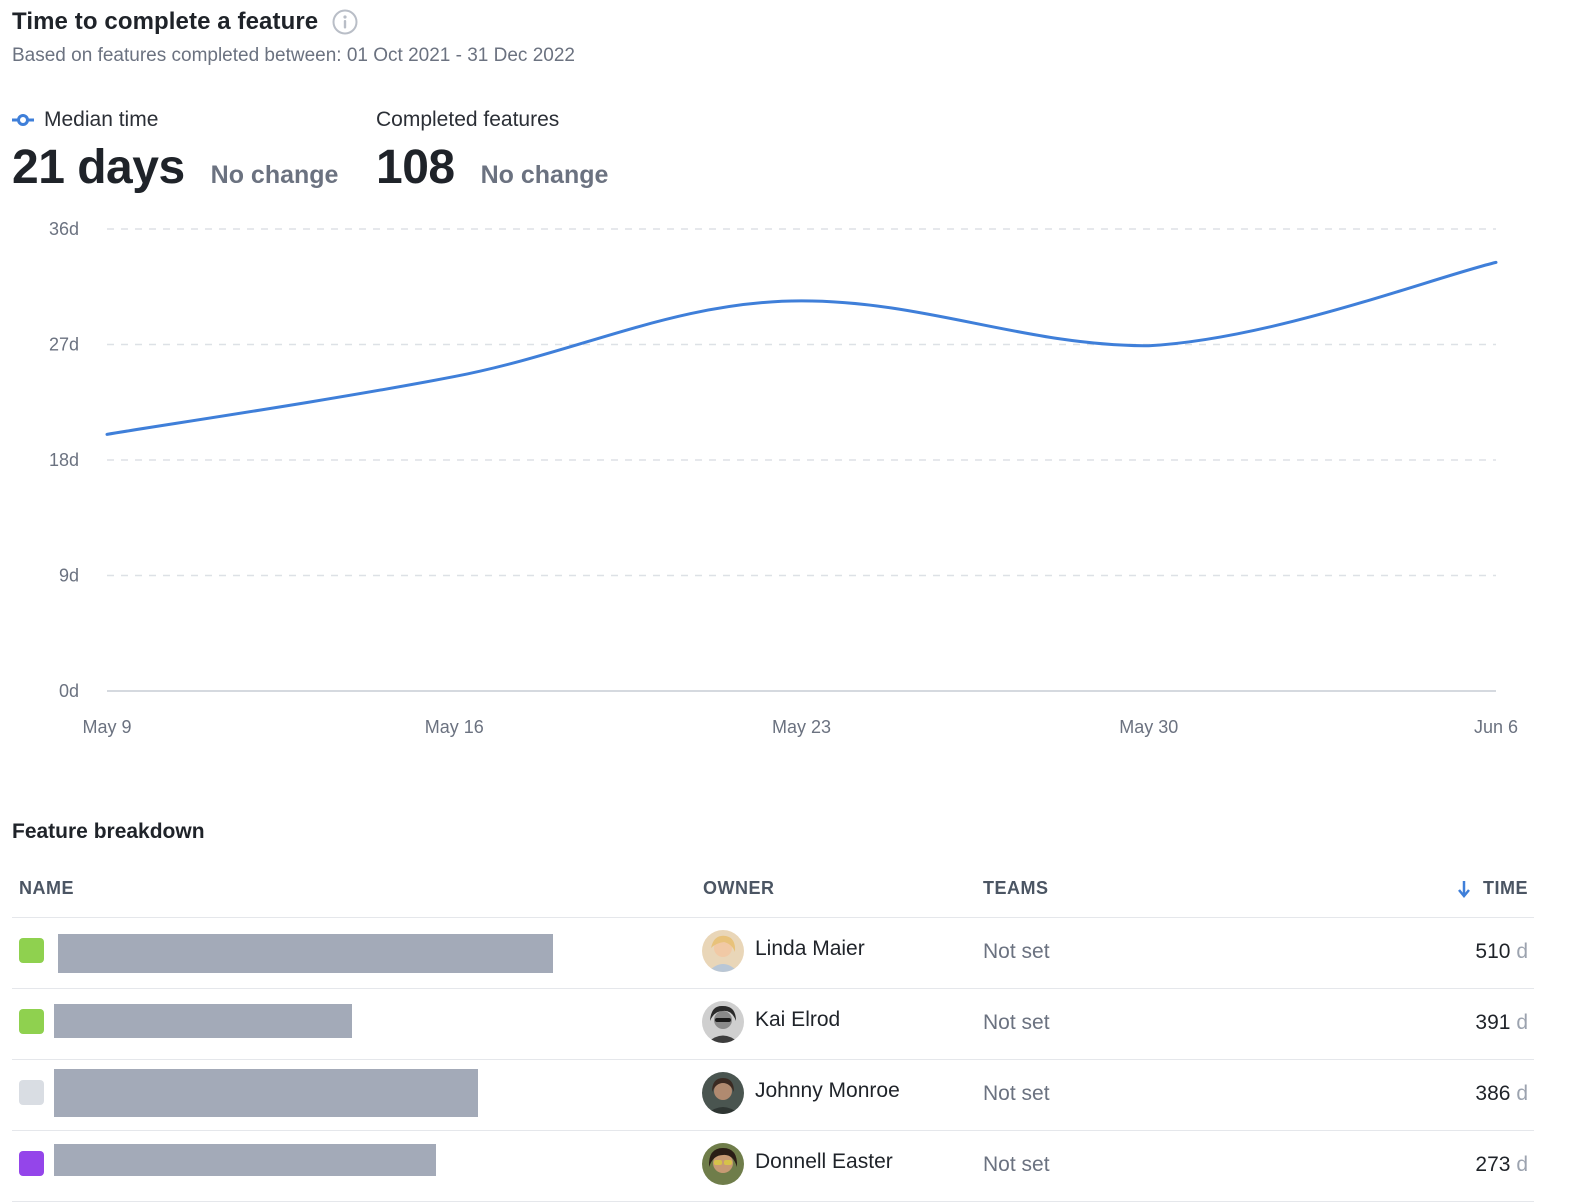 This screenshot has width=1570, height=1202. Describe the element at coordinates (798, 1019) in the screenshot. I see `owner-name: Kai Elrod` at that location.